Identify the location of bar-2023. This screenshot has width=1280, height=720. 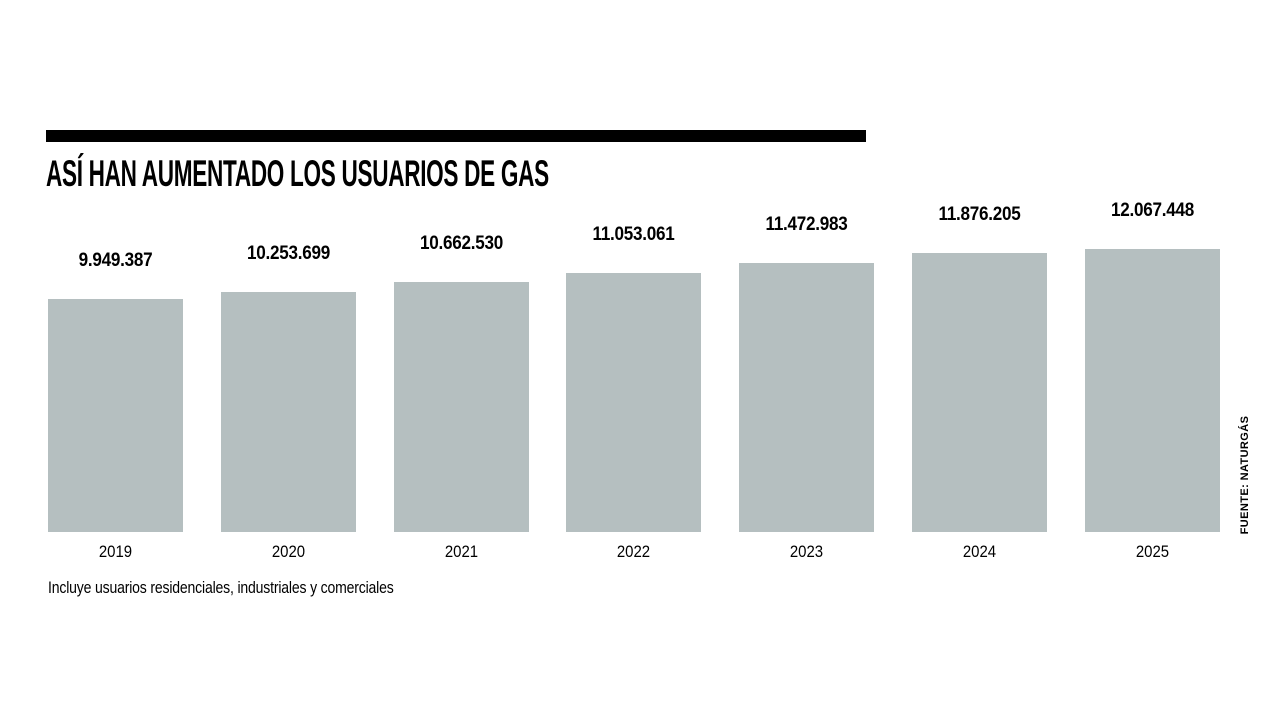
(806, 397).